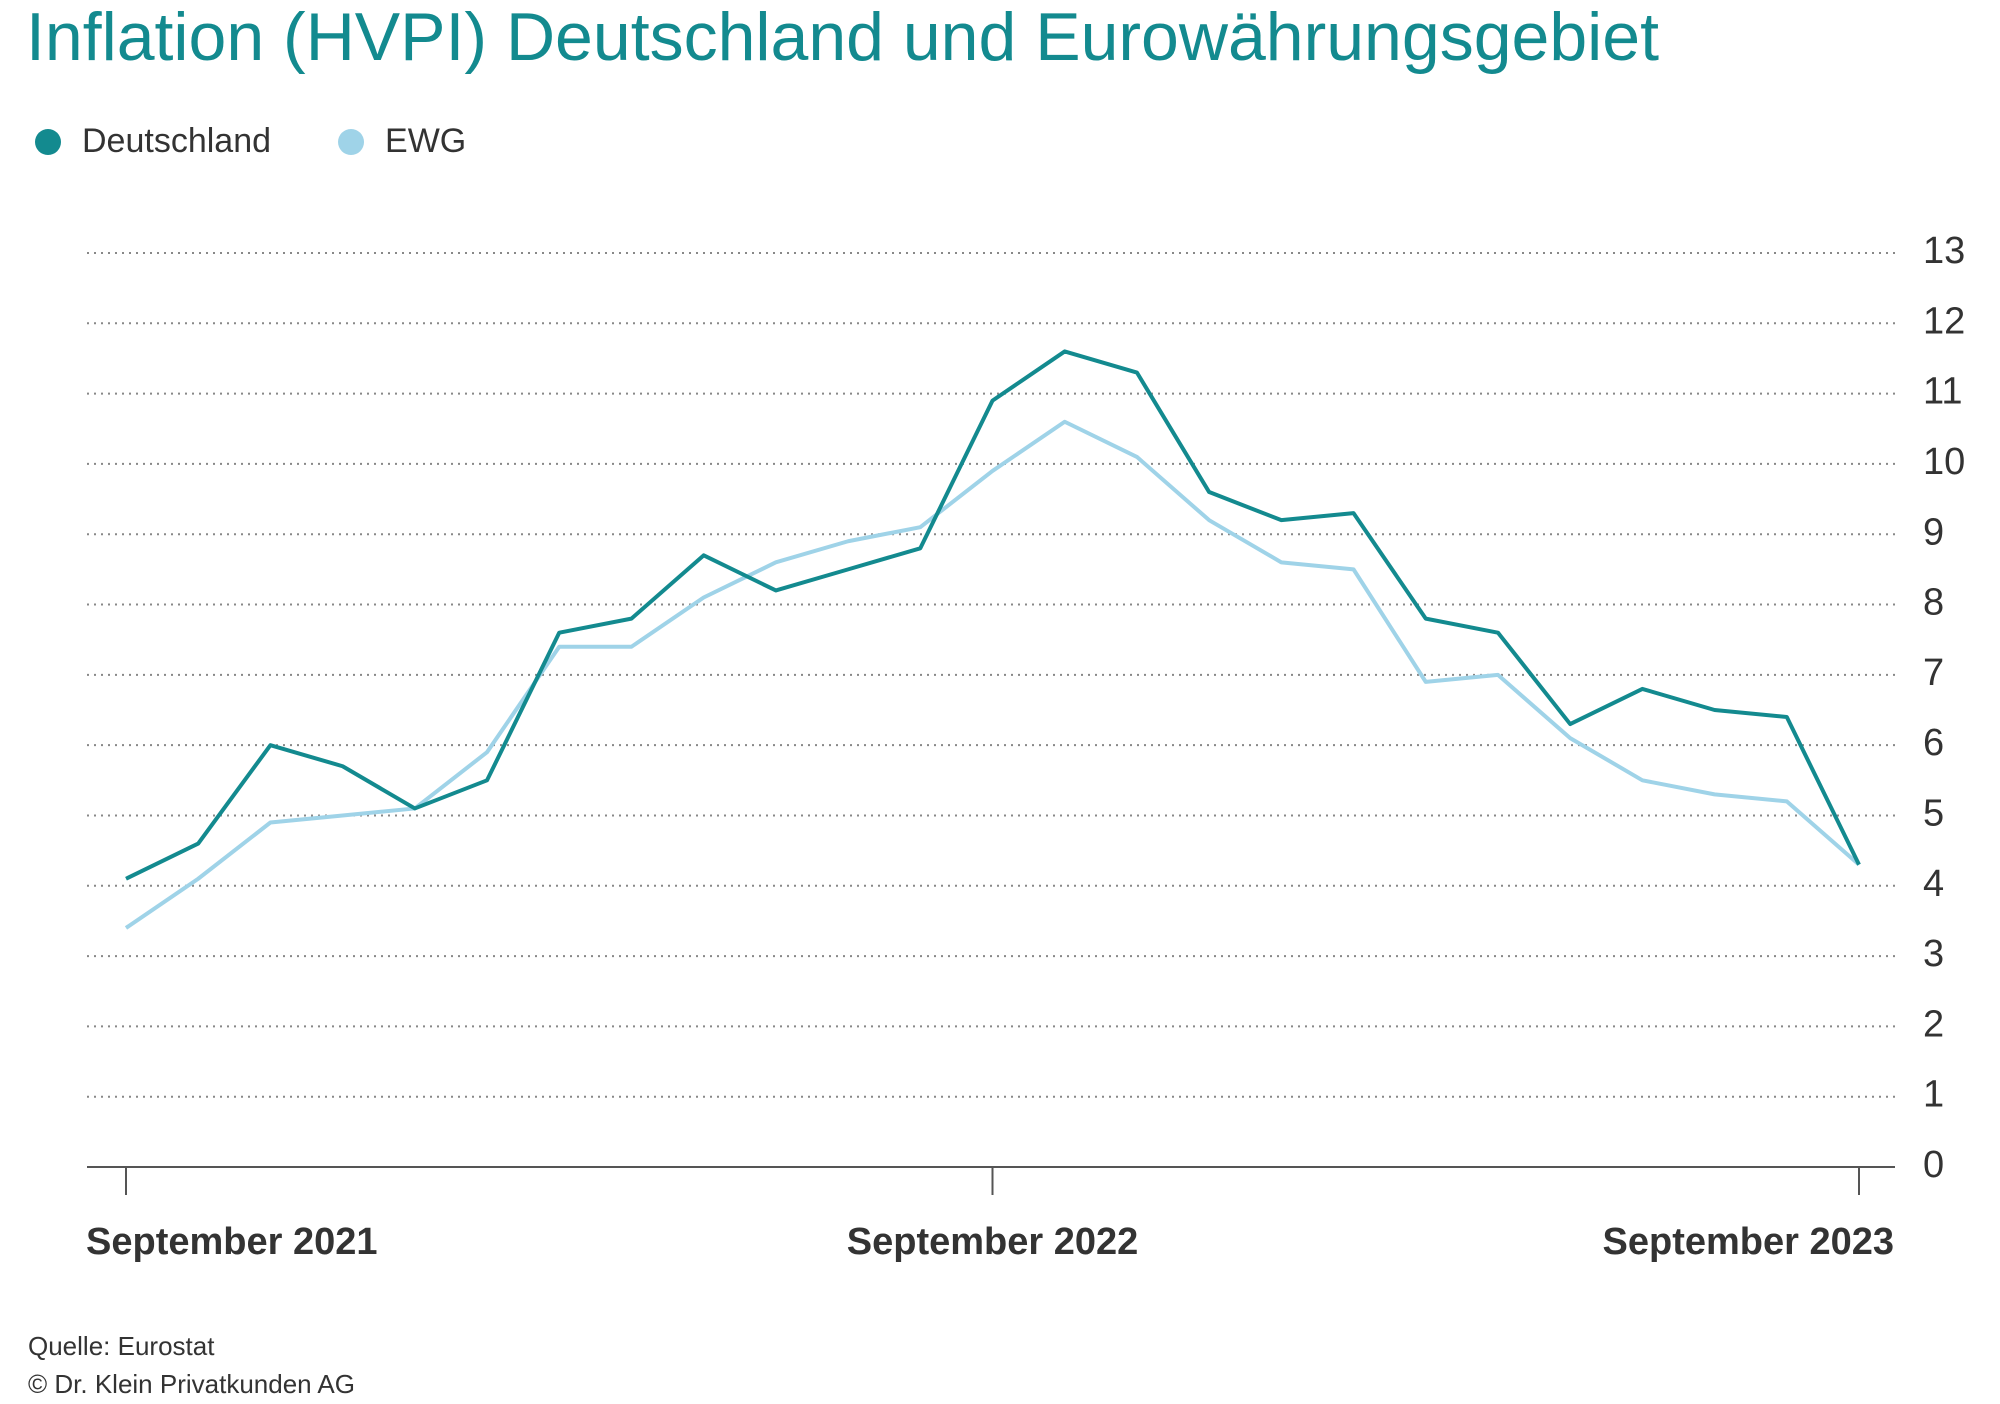  Describe the element at coordinates (1933, 813) in the screenshot. I see `y-tick-label: 5` at that location.